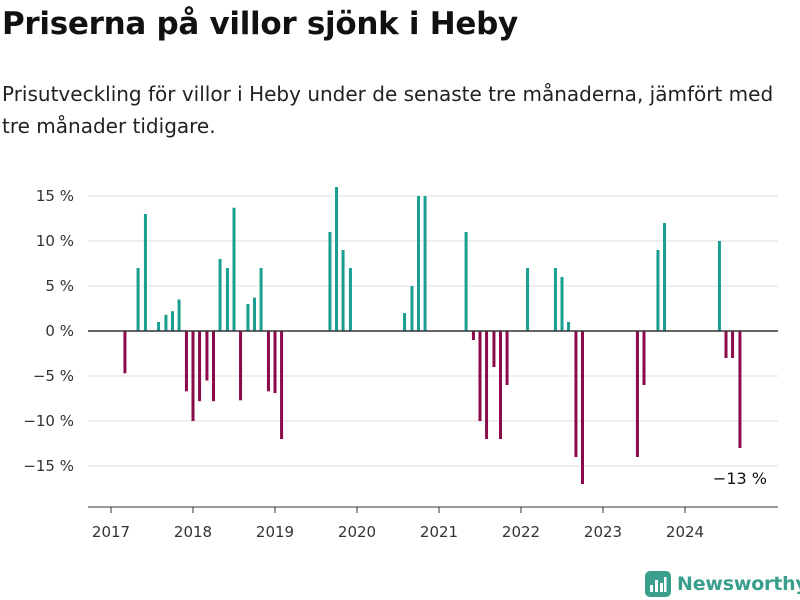 The width and height of the screenshot is (800, 600). What do you see at coordinates (658, 584) in the screenshot?
I see `newsworthy-logo-icon` at bounding box center [658, 584].